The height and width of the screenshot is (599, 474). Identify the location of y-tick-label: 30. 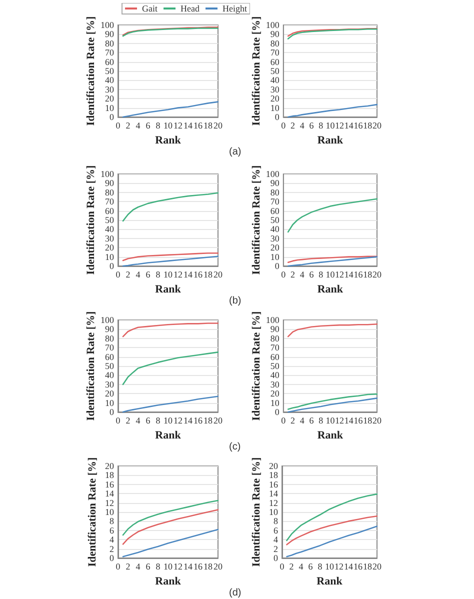
(109, 384).